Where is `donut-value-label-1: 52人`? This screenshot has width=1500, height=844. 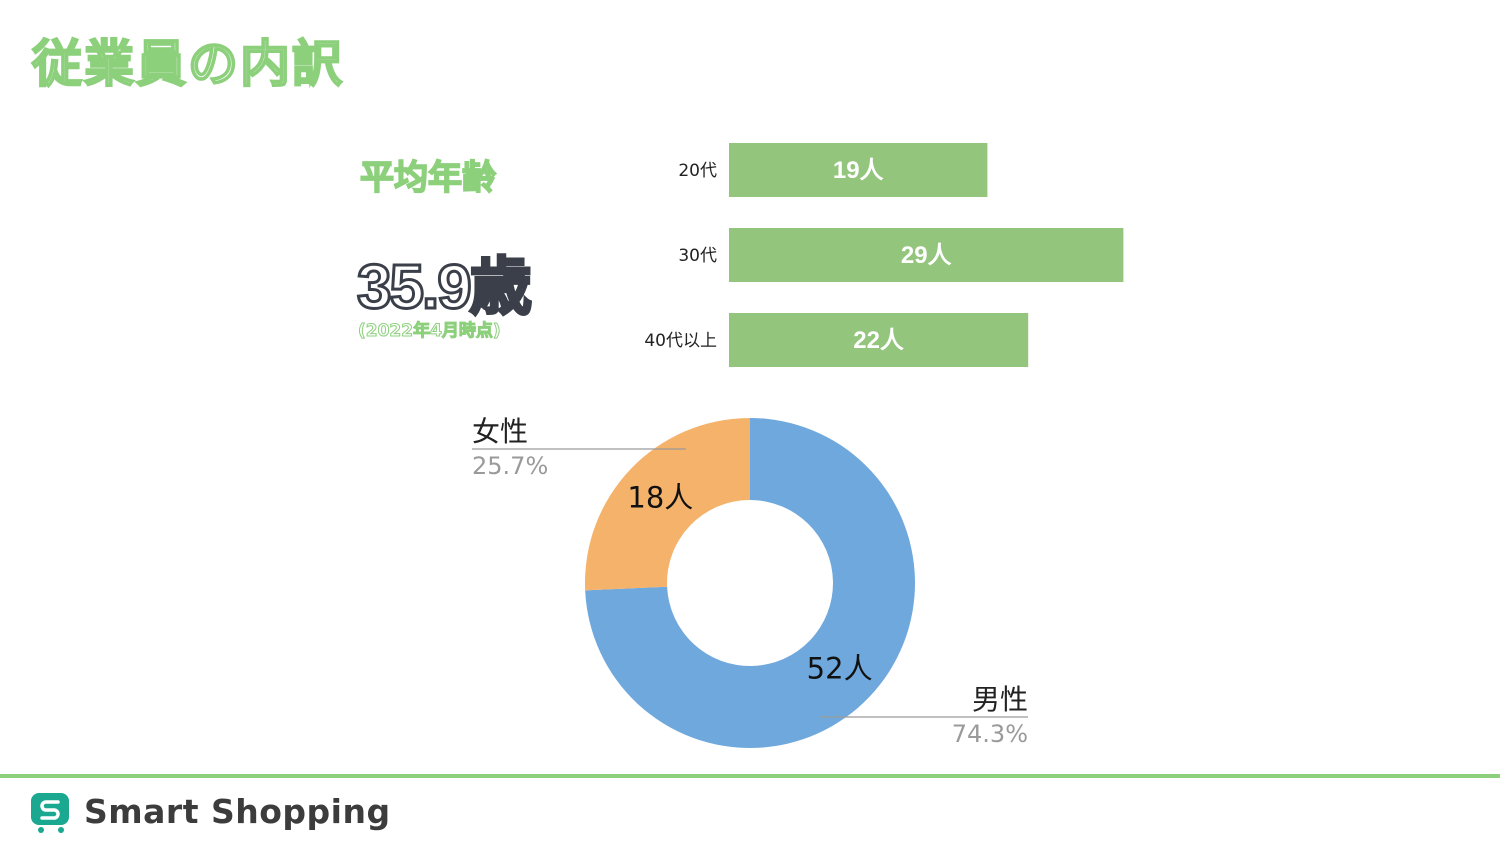 donut-value-label-1: 52人 is located at coordinates (840, 669).